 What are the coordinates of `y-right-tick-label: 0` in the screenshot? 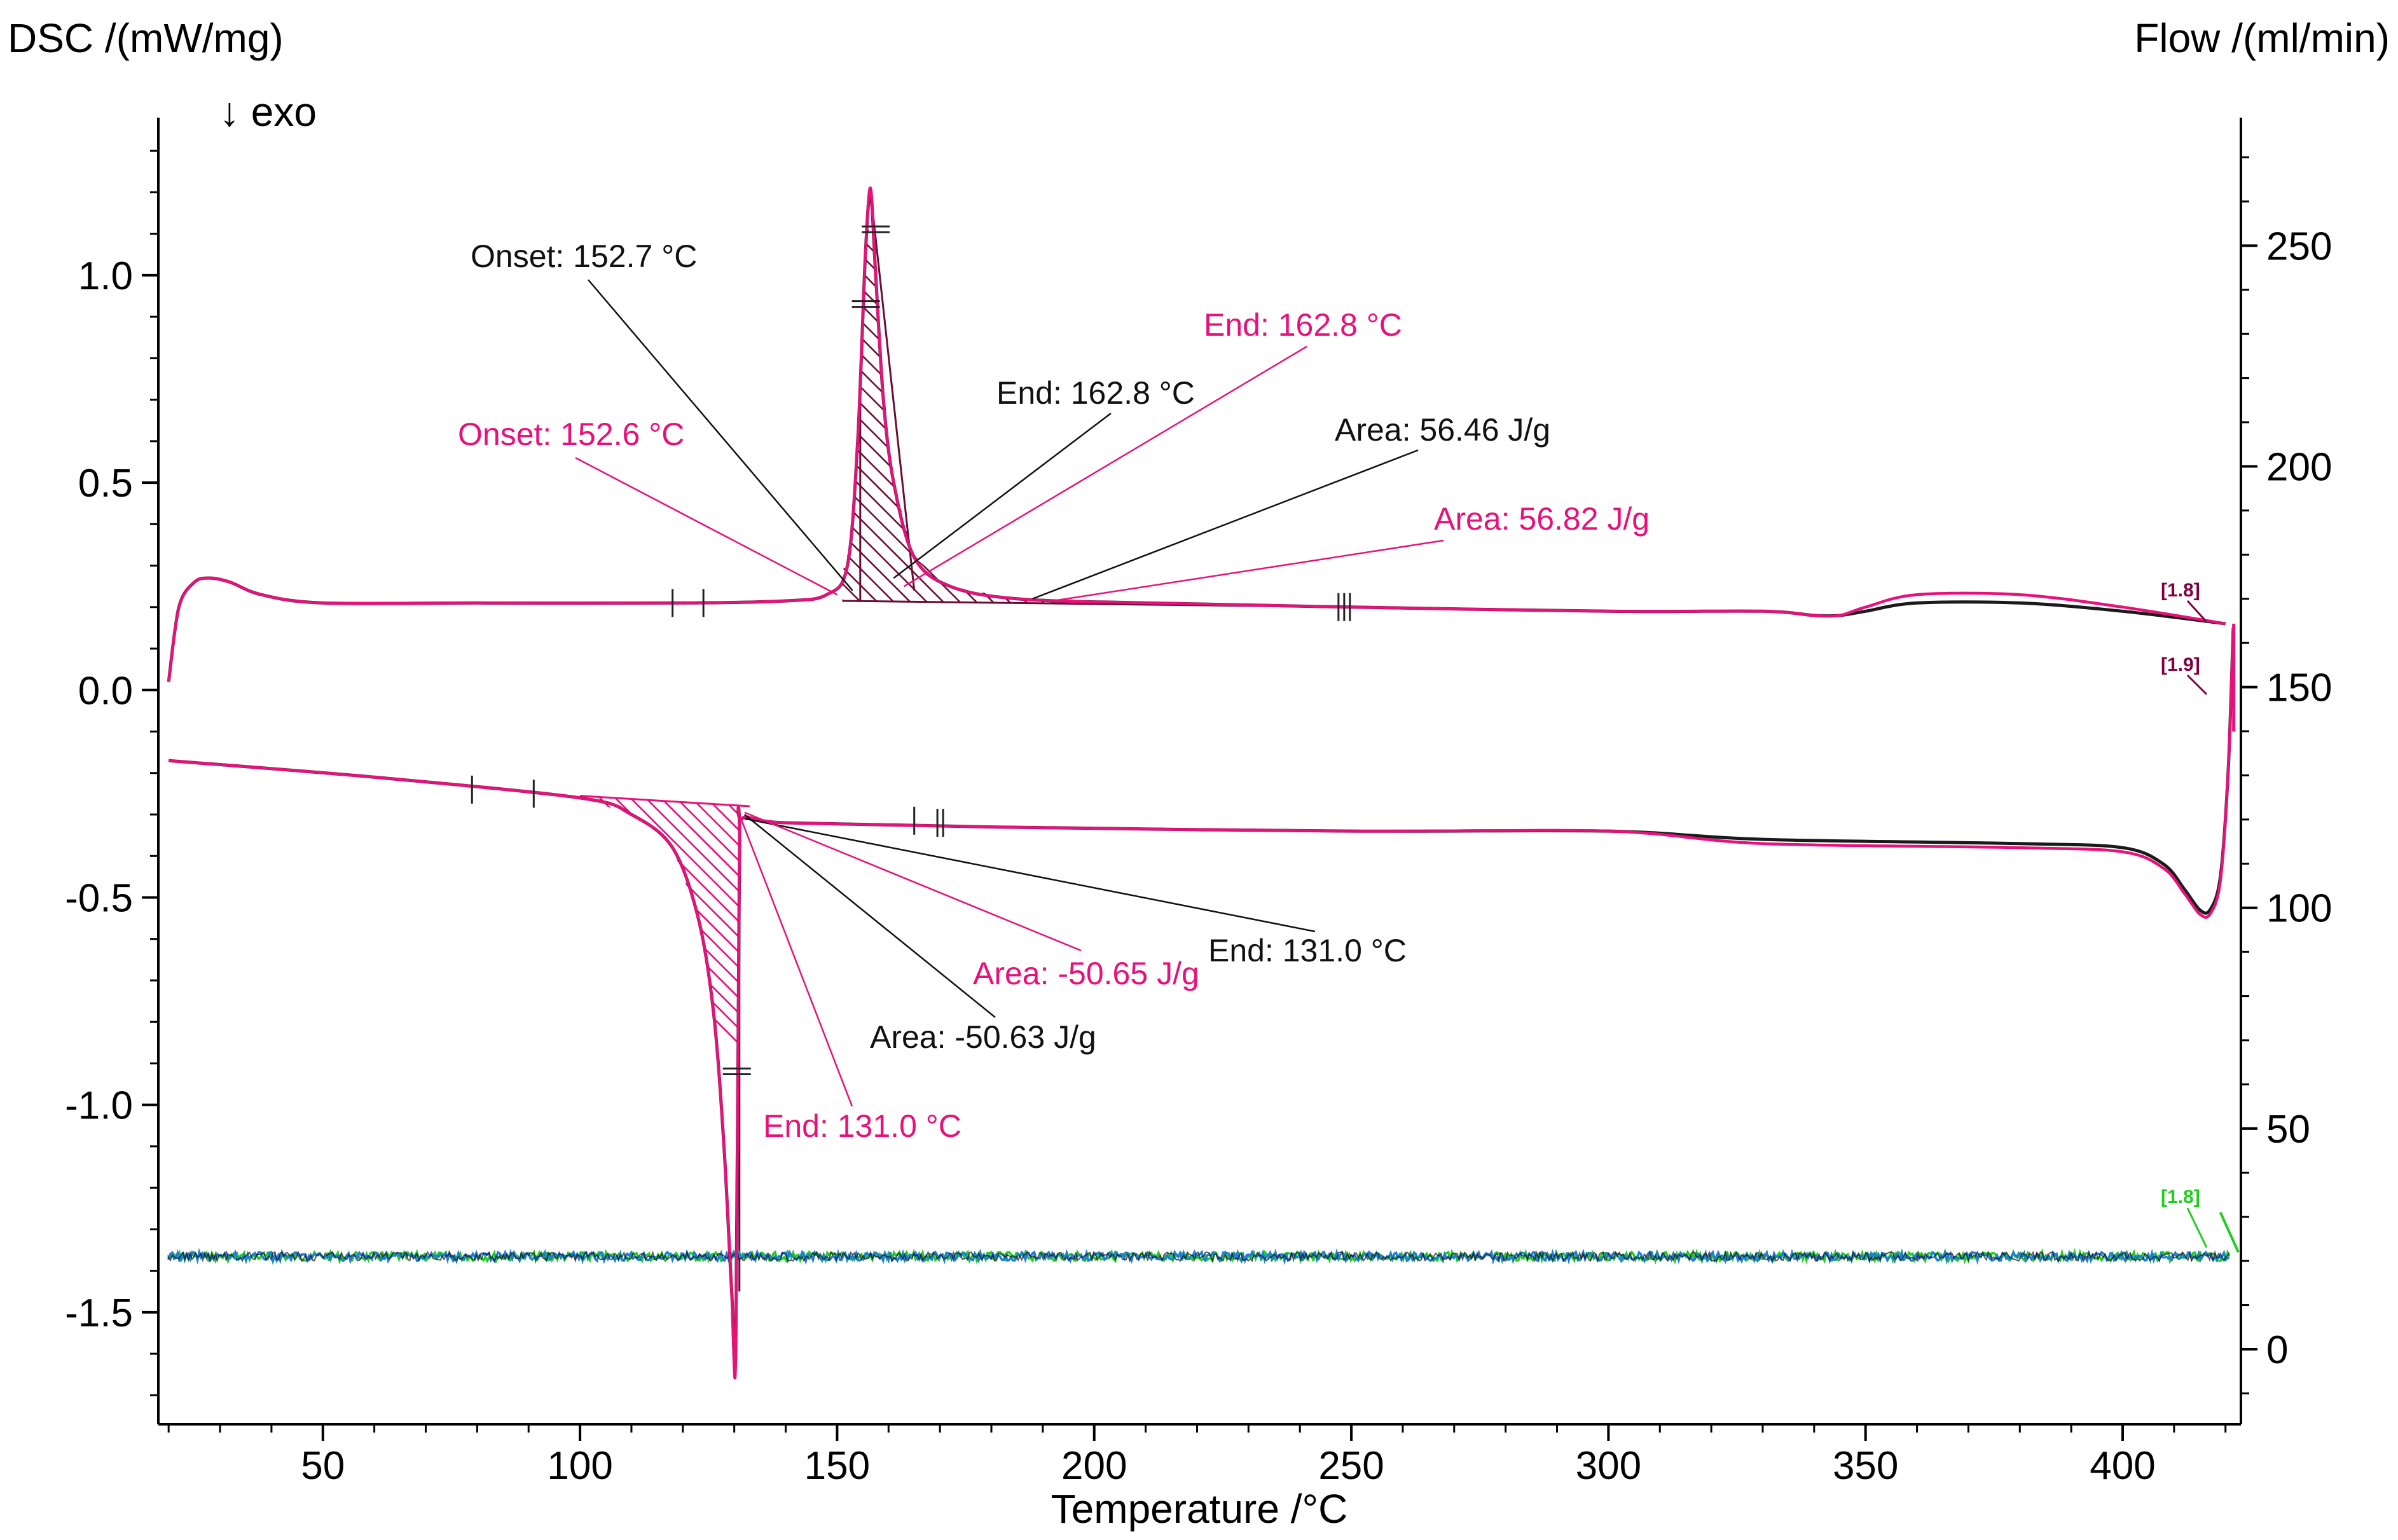 It's located at (2277, 1350).